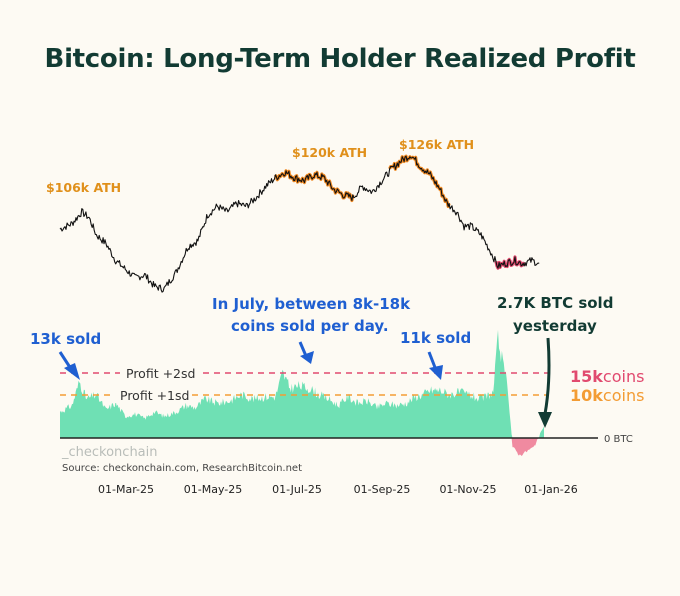  I want to click on annotation-yesterday-line1: 2.7K BTC sold, so click(555, 303).